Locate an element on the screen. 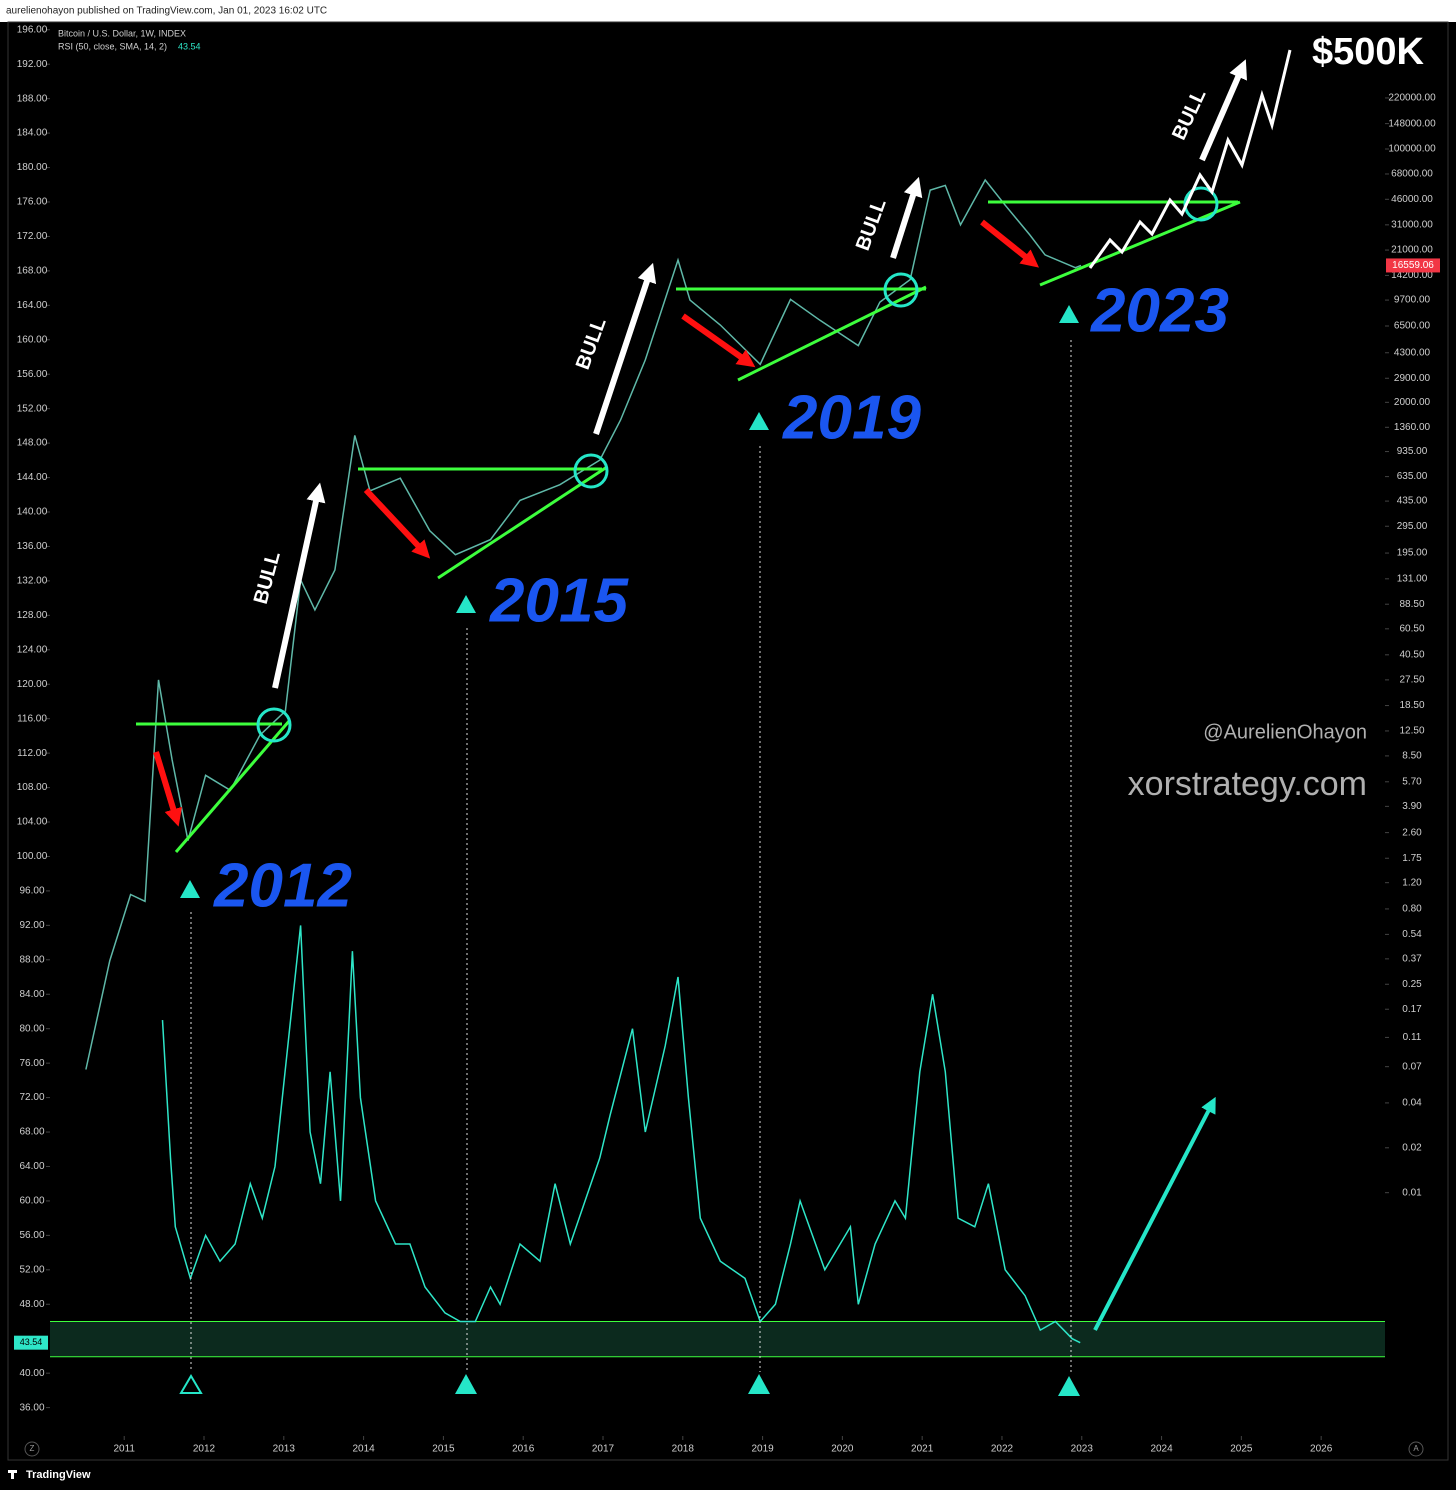  y2-tick-label: 60.50 is located at coordinates (1411, 628).